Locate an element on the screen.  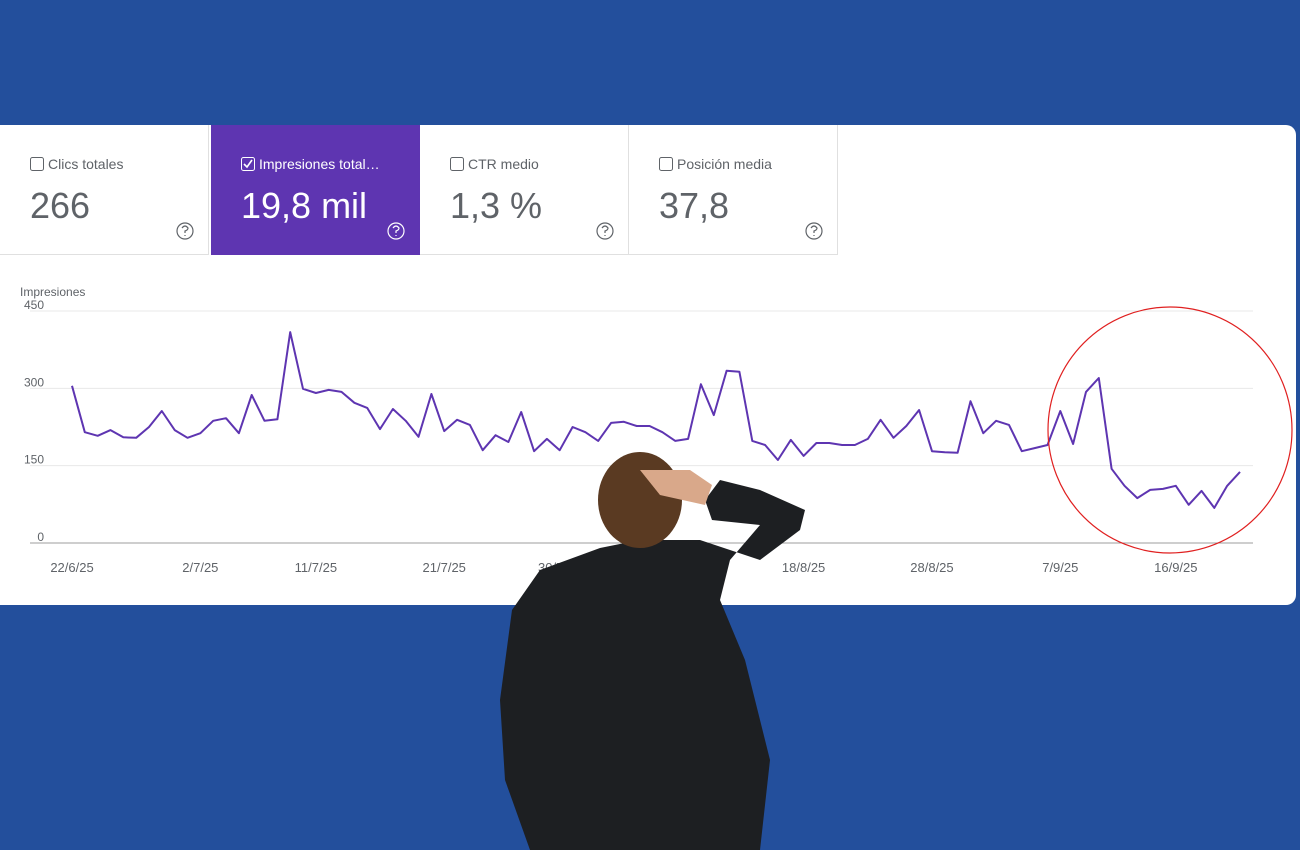
x-tick-label: 7/9/25 is located at coordinates (1060, 567).